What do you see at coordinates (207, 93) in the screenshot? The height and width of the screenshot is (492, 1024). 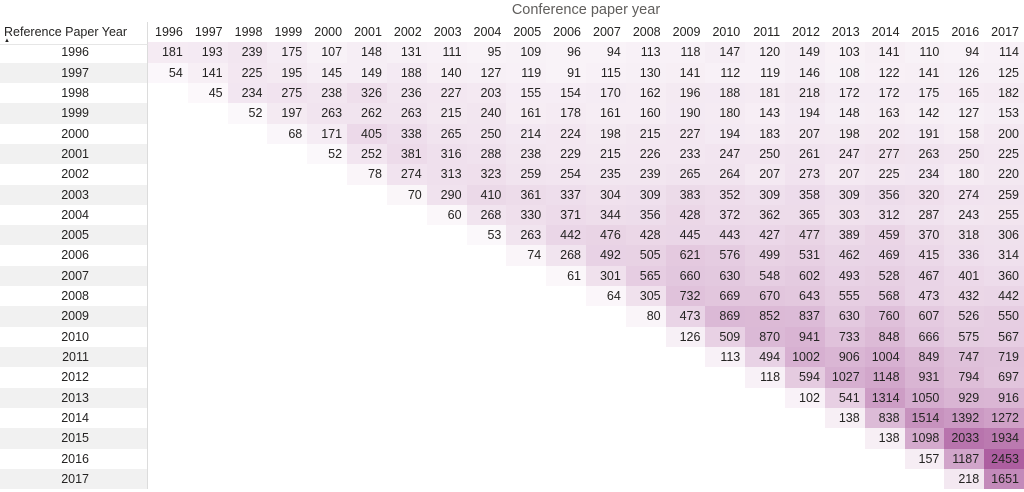 I see `matrix-cell: 45` at bounding box center [207, 93].